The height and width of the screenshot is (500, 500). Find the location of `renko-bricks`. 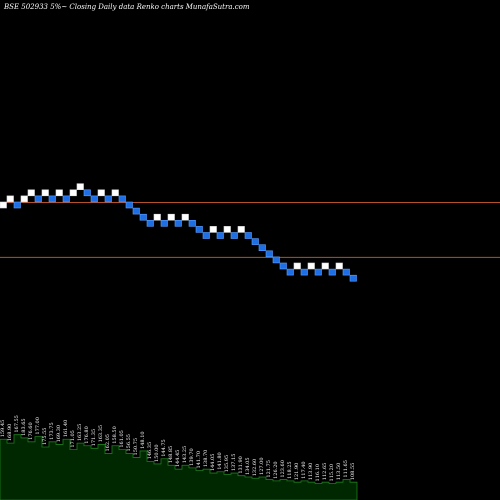

renko-bricks is located at coordinates (178, 232).